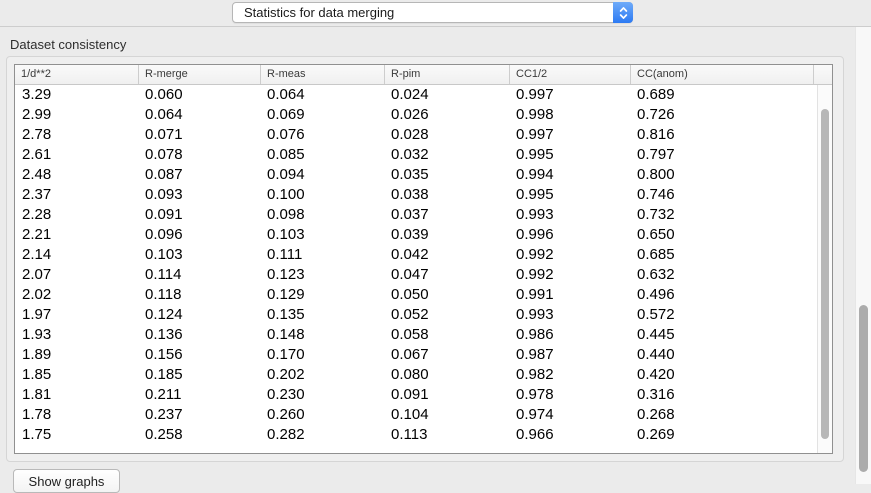 This screenshot has height=493, width=871. I want to click on column-header-cc-anom-: CC(anom), so click(721, 74).